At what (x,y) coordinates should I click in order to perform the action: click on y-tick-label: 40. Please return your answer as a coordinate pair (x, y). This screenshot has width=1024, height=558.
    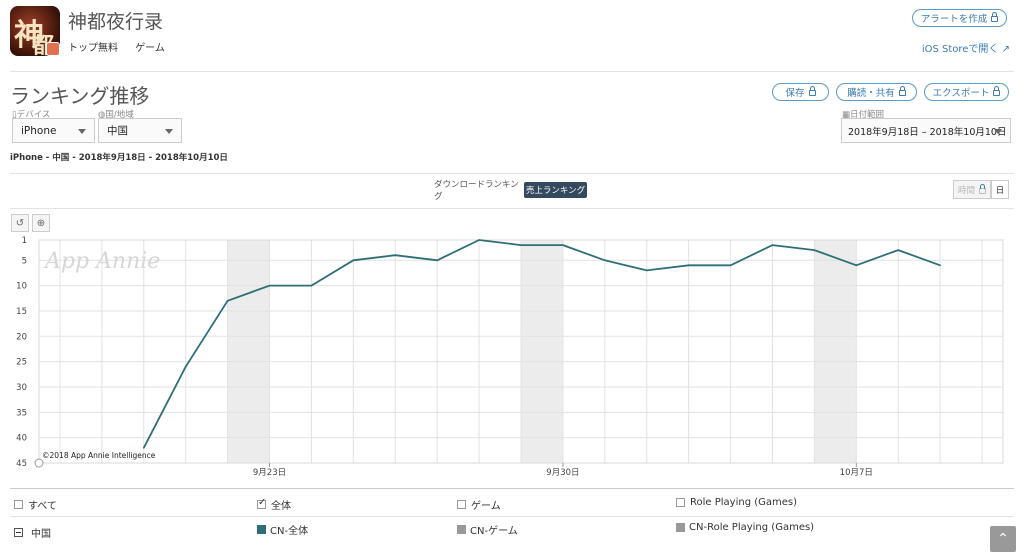
    Looking at the image, I should click on (21, 439).